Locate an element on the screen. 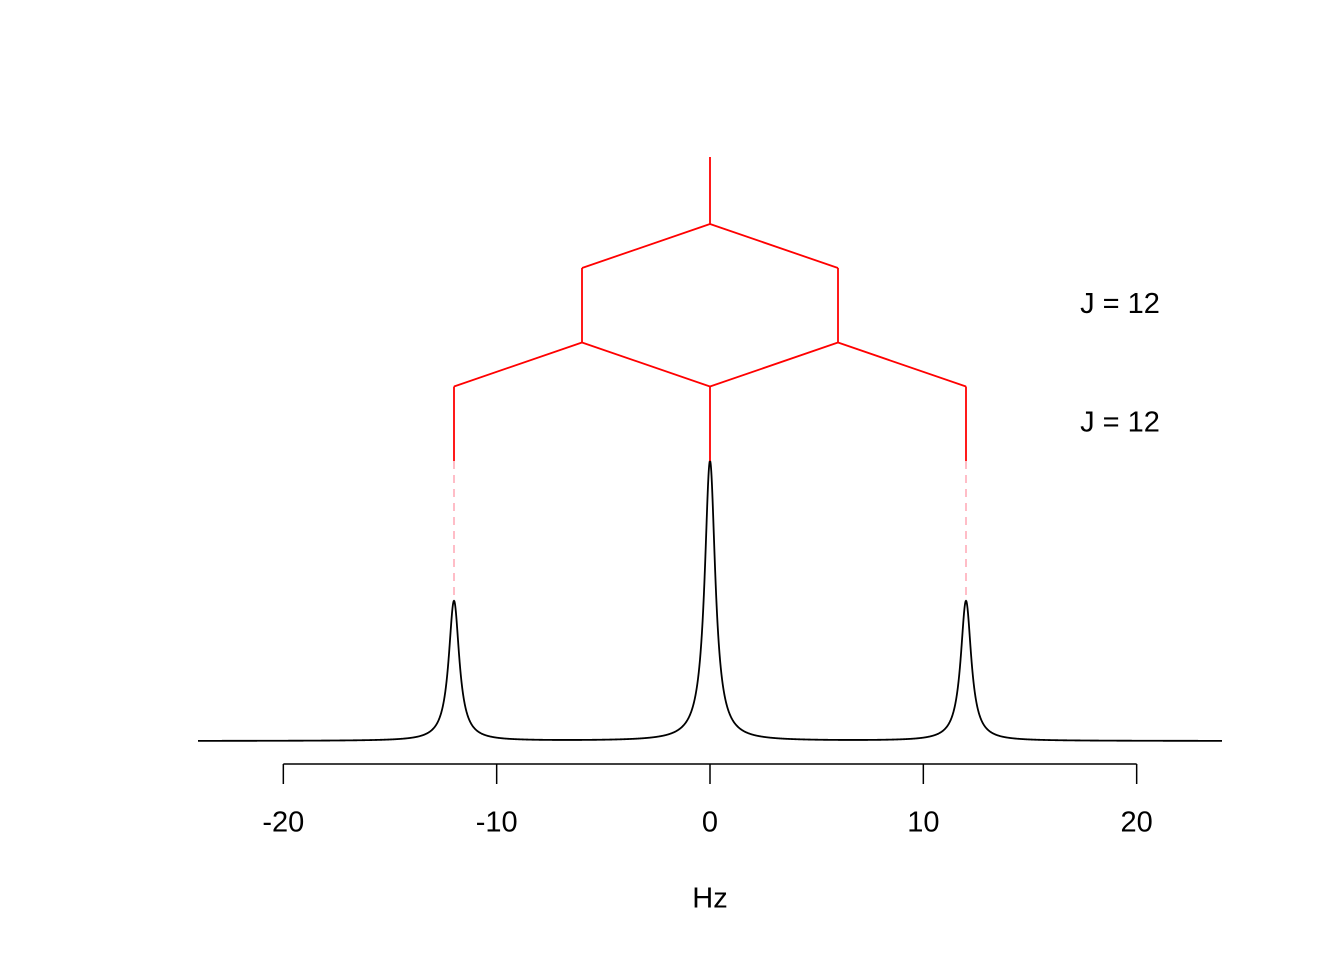 The height and width of the screenshot is (960, 1344). x-tick-label: 20 is located at coordinates (1137, 823).